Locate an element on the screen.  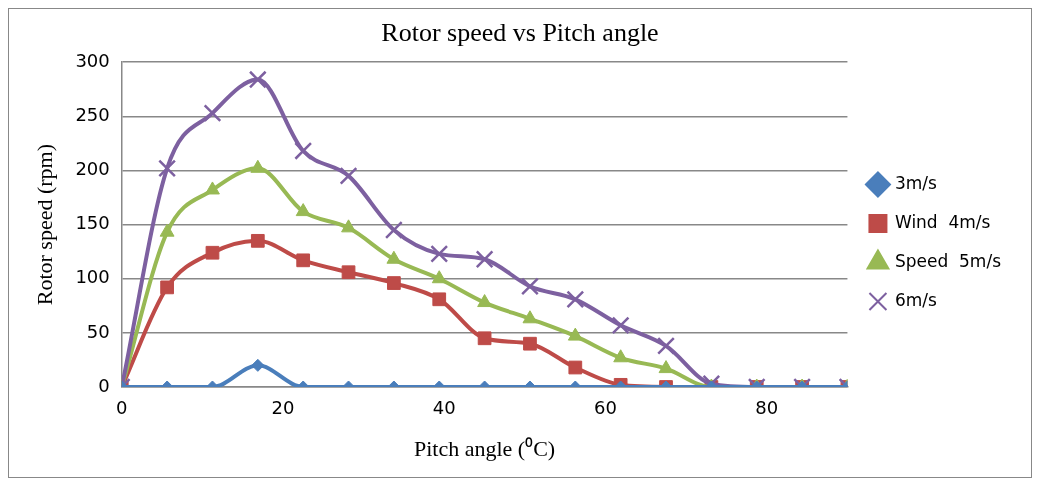
x-tick-label: 80 is located at coordinates (767, 408).